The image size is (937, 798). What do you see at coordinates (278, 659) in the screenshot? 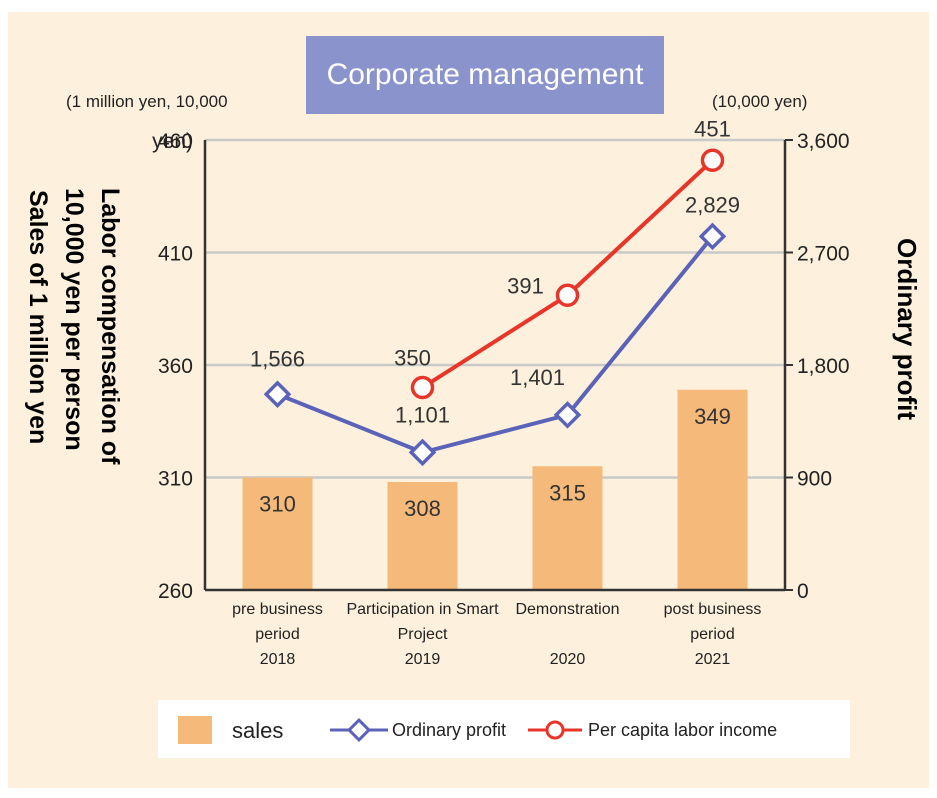
I see `category-label: 2018` at bounding box center [278, 659].